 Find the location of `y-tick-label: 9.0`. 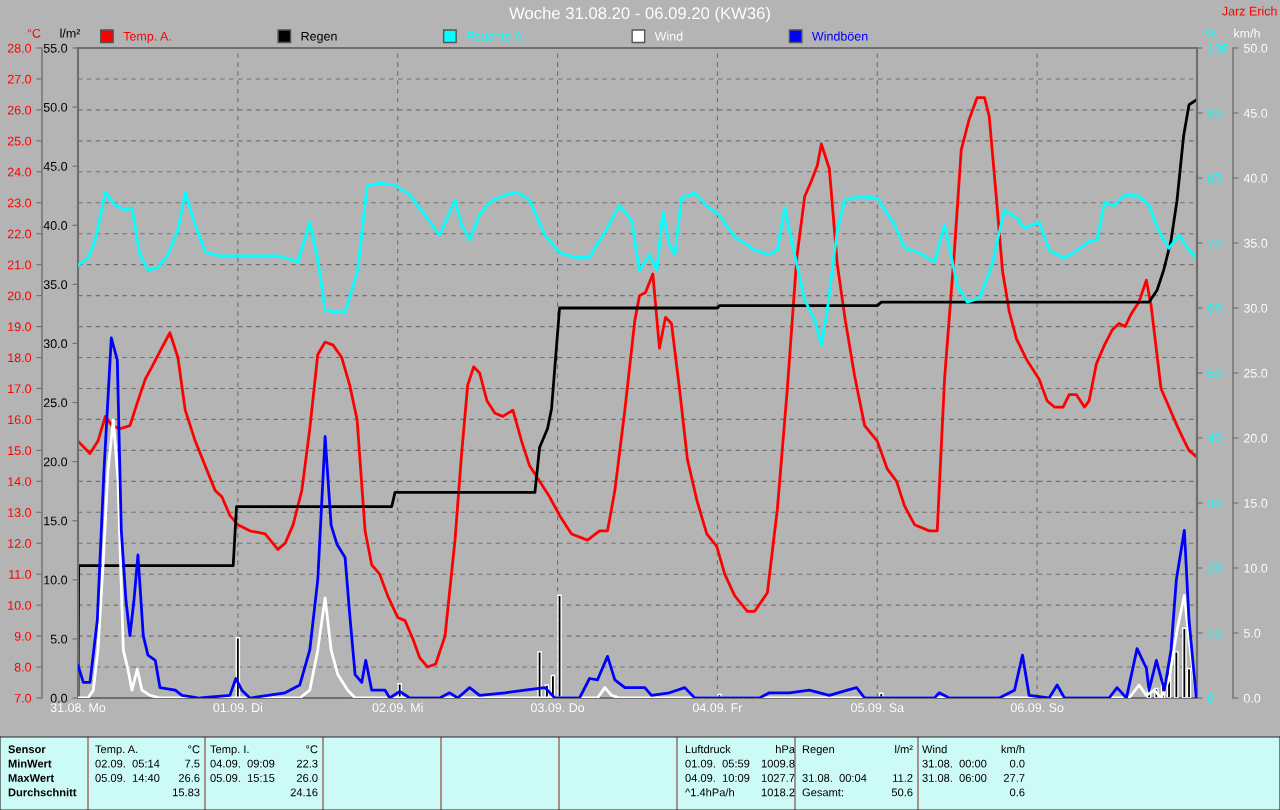

y-tick-label: 9.0 is located at coordinates (23, 636).